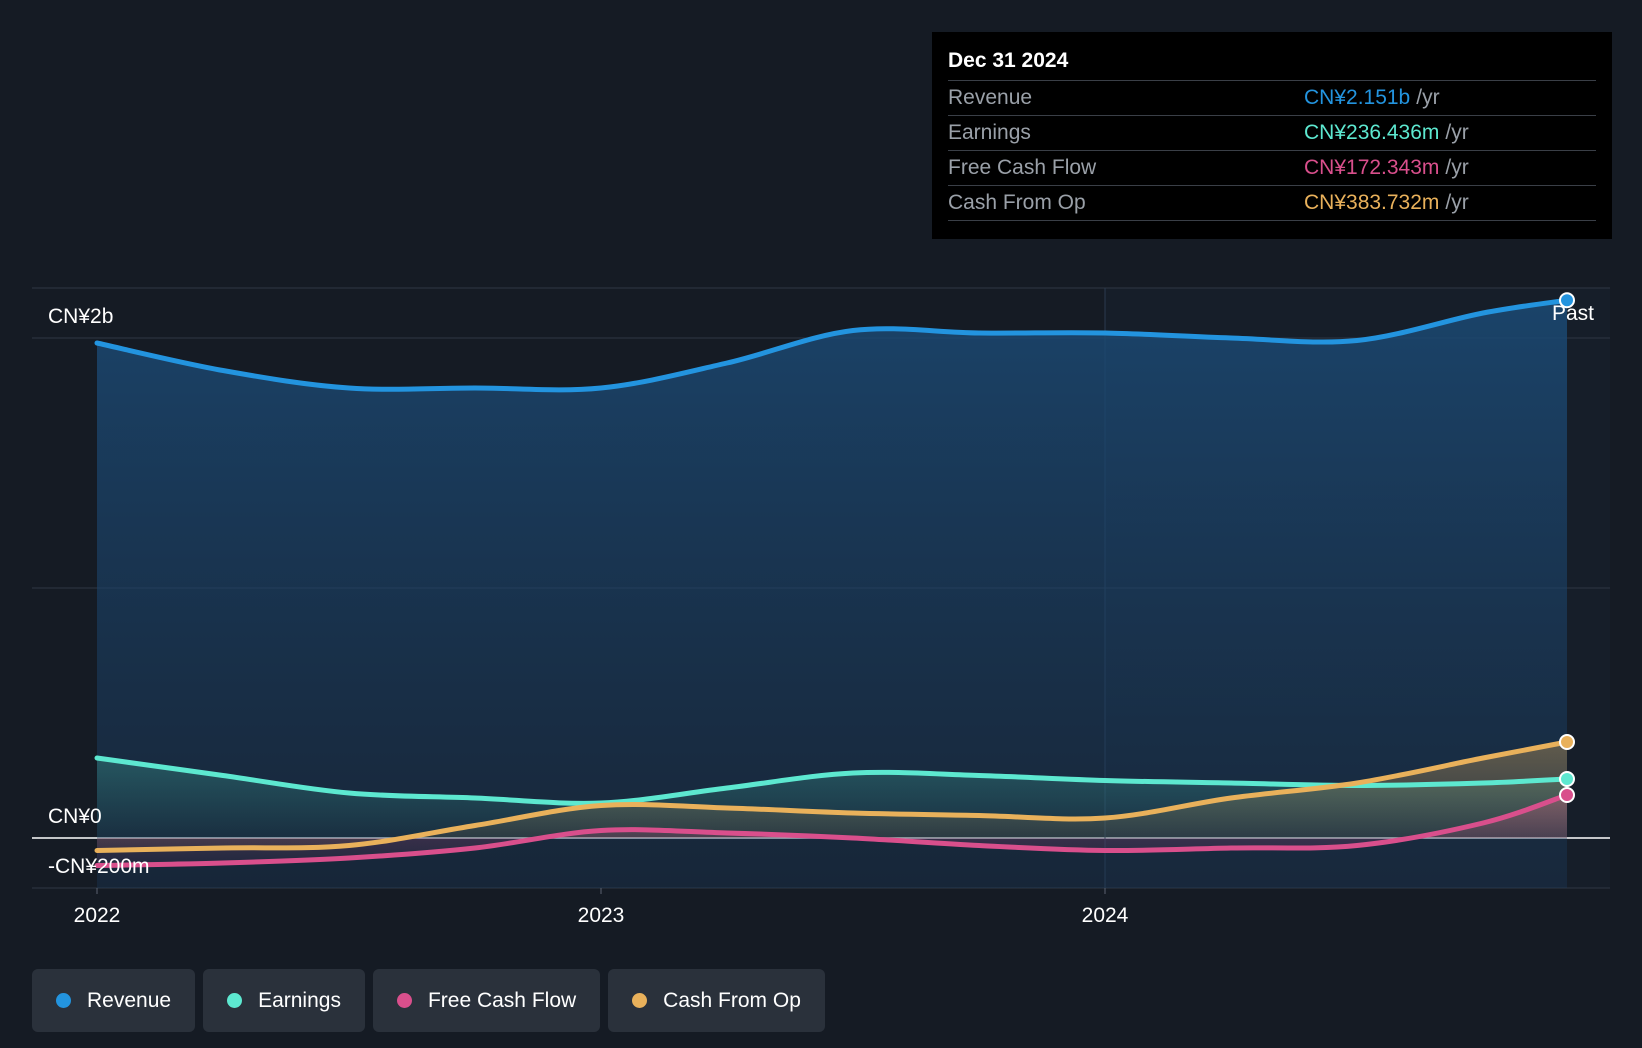 The width and height of the screenshot is (1642, 1048). I want to click on legend-item-earnings: Earnings, so click(284, 1000).